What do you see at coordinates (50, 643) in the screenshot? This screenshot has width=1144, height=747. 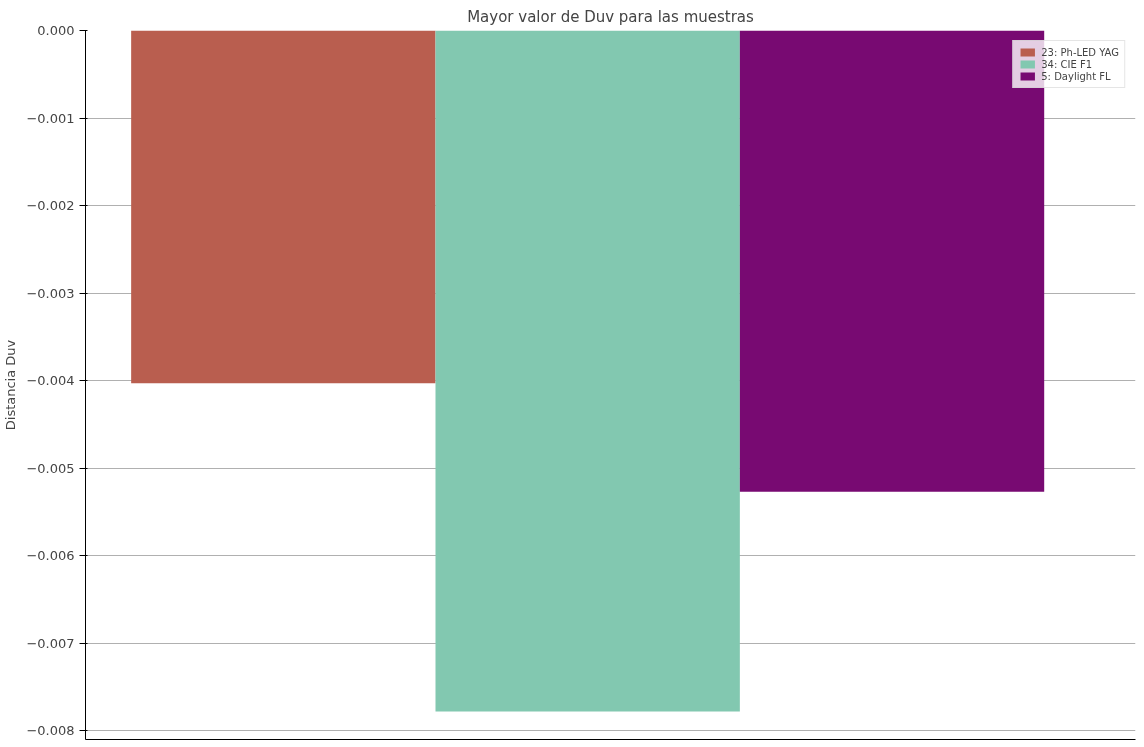 I see `y-tick-label: −0.007` at bounding box center [50, 643].